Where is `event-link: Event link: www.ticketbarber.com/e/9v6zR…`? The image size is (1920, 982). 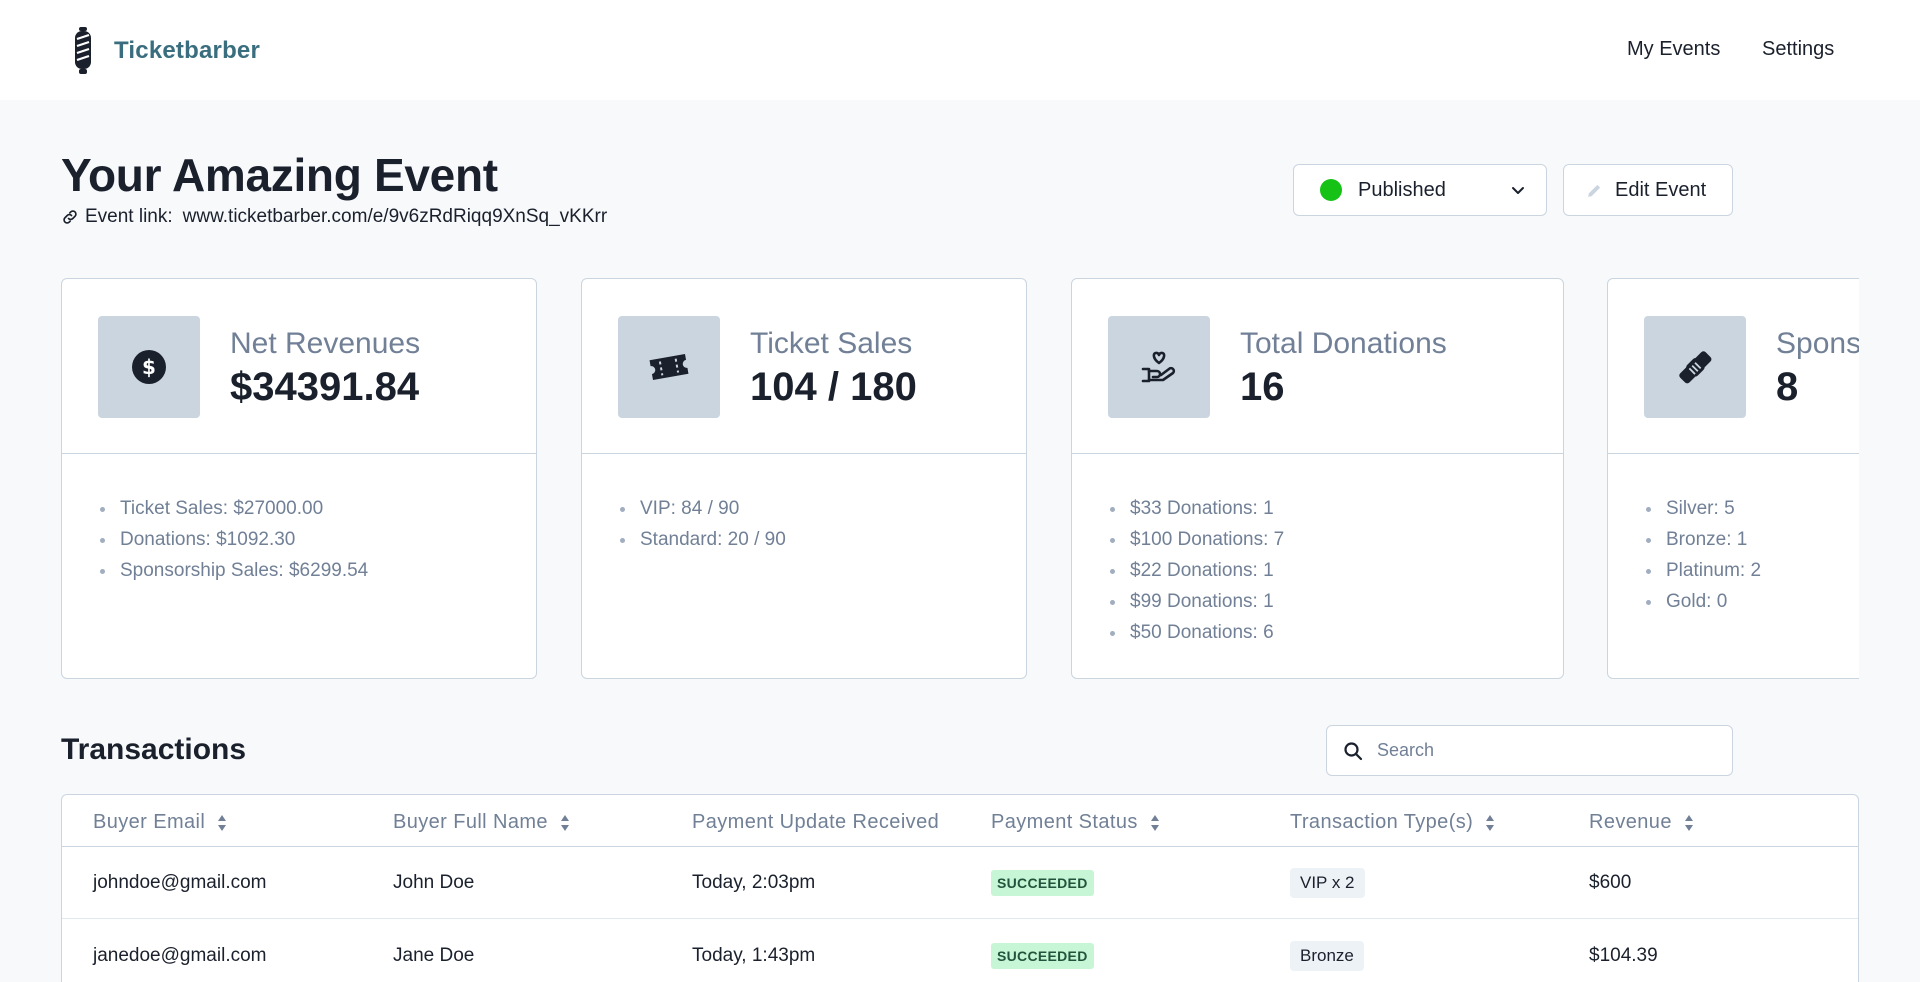 event-link: Event link: www.ticketbarber.com/e/9v6zR… is located at coordinates (334, 217).